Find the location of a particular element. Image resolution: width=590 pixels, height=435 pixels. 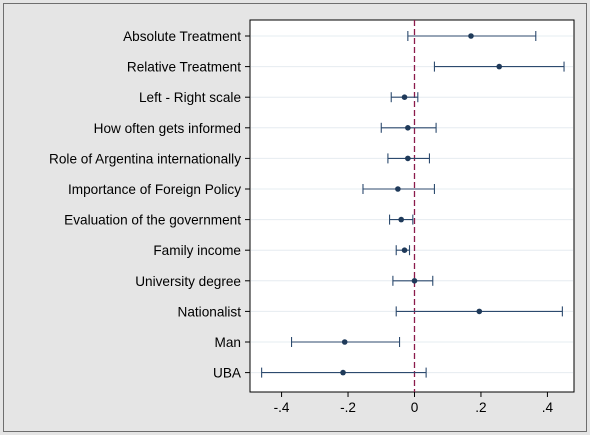

x-tick-label: .4 is located at coordinates (548, 407).